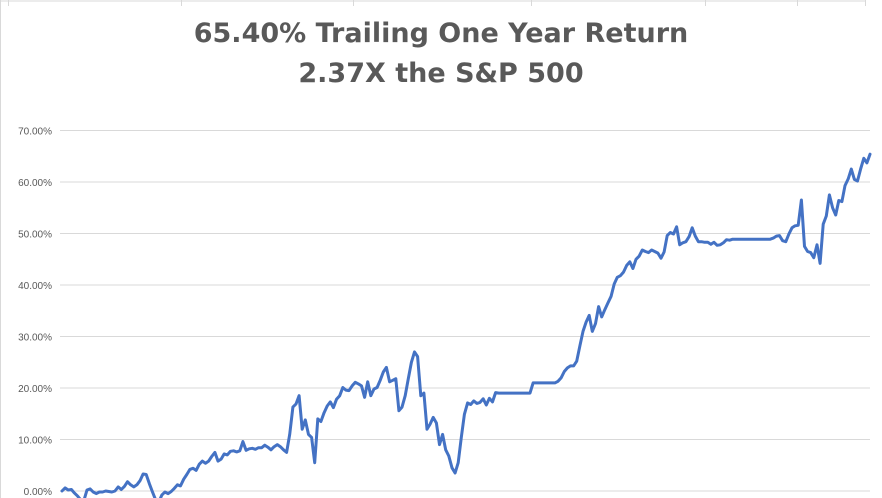  What do you see at coordinates (35, 235) in the screenshot?
I see `y-tick-label: 50.00%` at bounding box center [35, 235].